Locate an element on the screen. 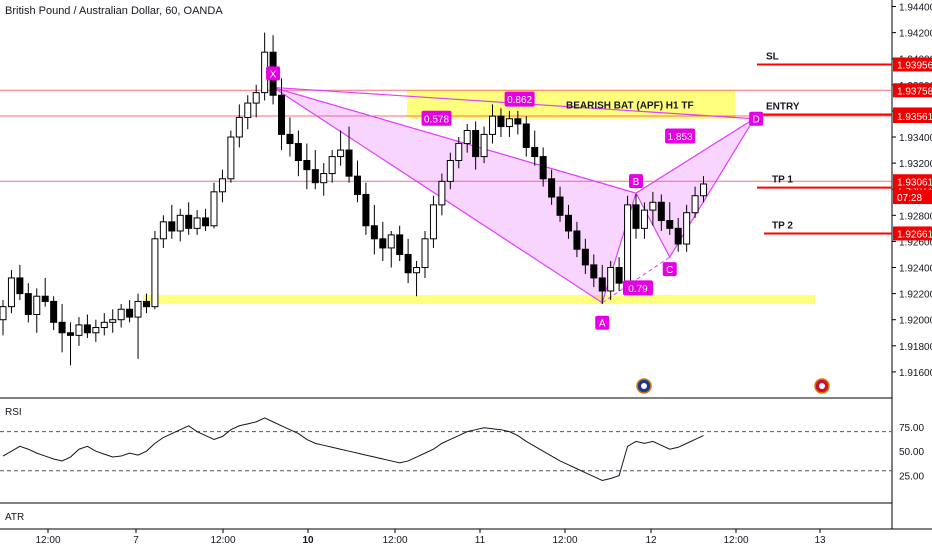 The image size is (932, 550). price-tick-label: 1.94400 is located at coordinates (915, 8).